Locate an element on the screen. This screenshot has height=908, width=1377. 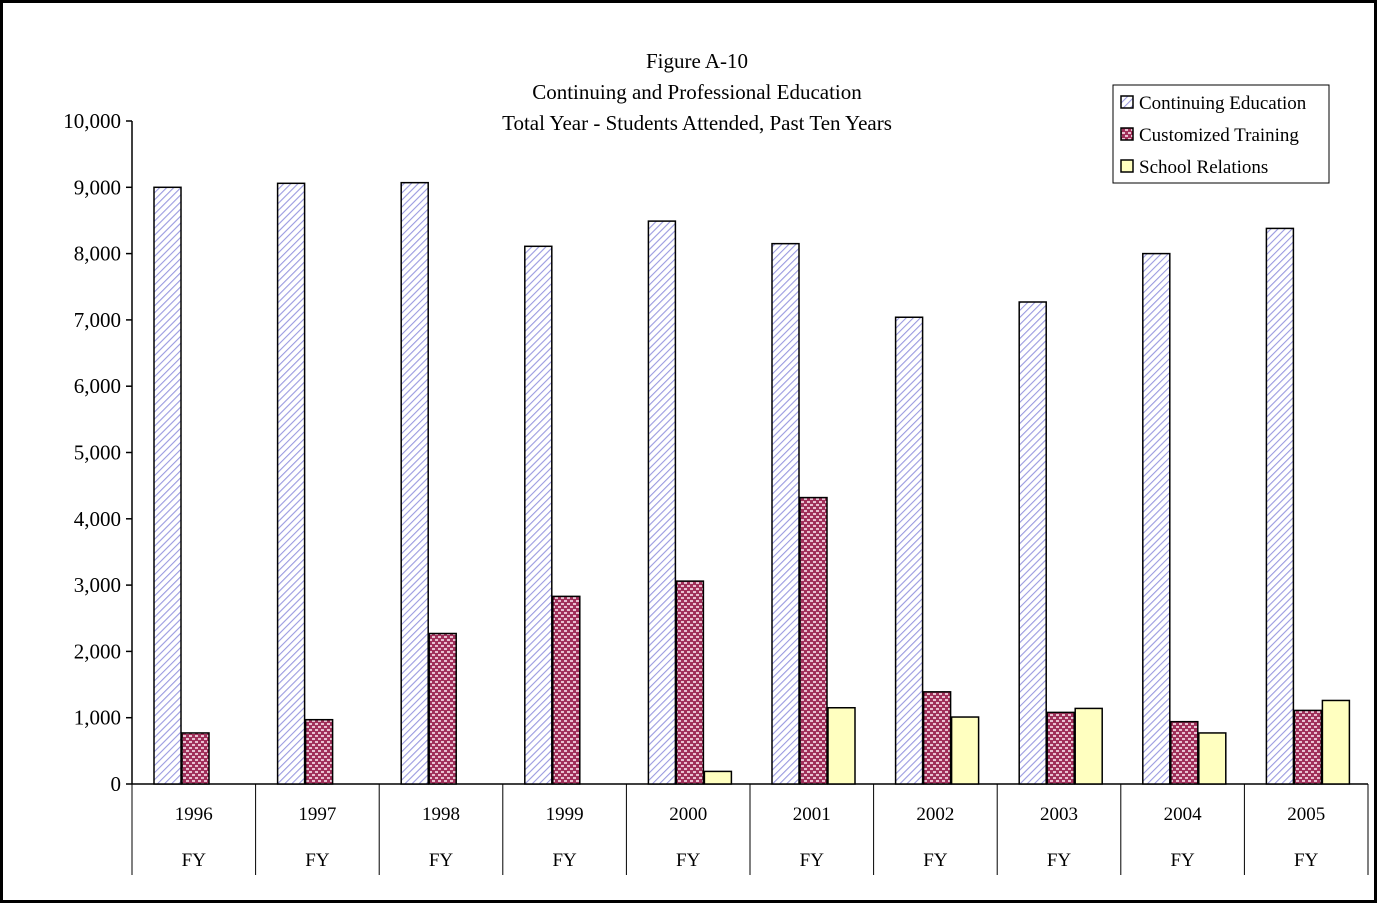
y-tick-label: 1,000 is located at coordinates (97, 718).